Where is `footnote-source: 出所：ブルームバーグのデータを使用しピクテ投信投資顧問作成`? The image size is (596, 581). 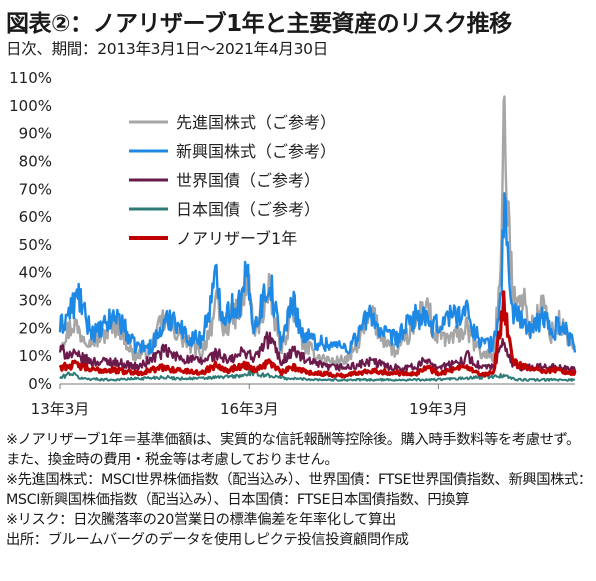 footnote-source: 出所：ブルームバーグのデータを使用しピクテ投信投資顧問作成 is located at coordinates (207, 540).